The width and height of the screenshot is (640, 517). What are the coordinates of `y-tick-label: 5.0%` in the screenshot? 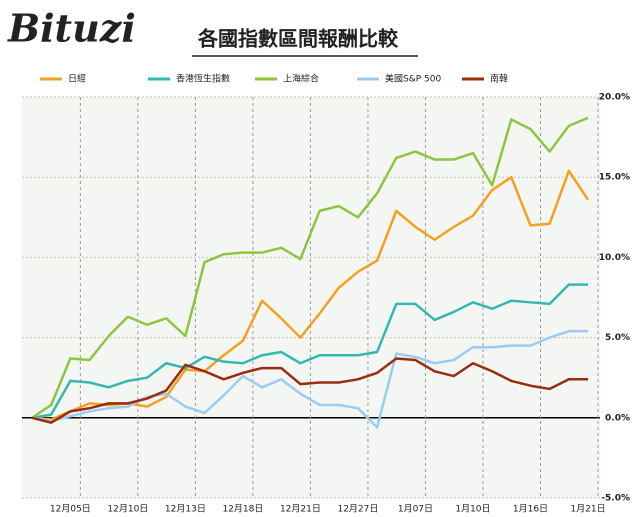 It's located at (617, 338).